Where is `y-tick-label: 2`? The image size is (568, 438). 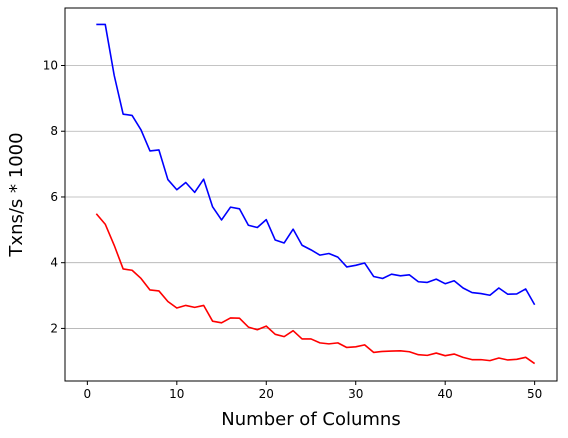 y-tick-label: 2 is located at coordinates (54, 328).